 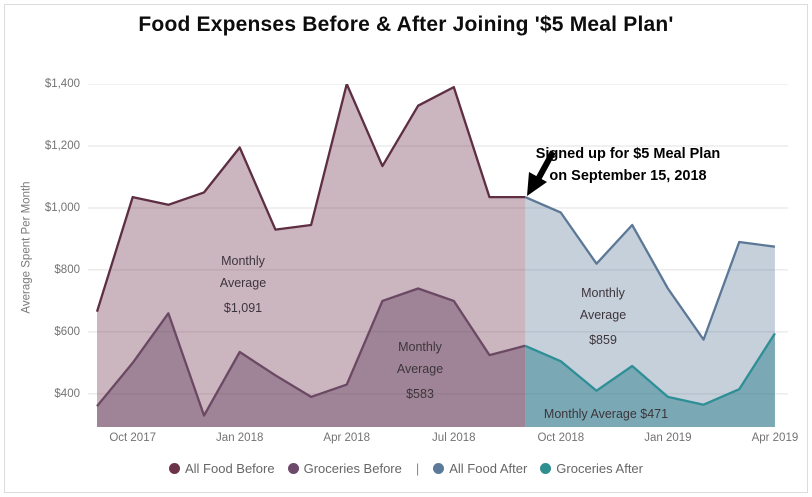 I want to click on area-groceries-after, so click(x=650, y=380).